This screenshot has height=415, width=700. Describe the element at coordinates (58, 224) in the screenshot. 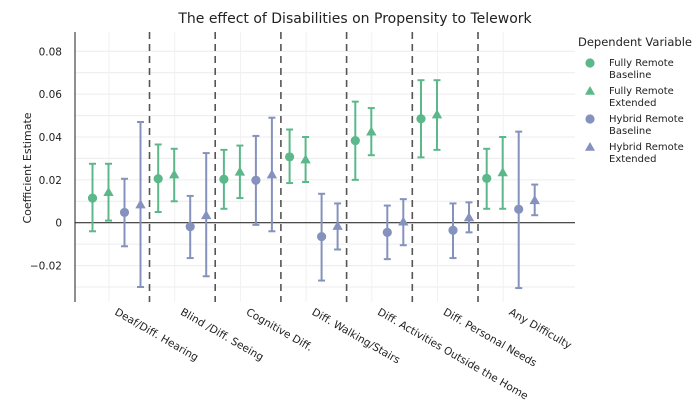

I see `y-tick-label: 0` at that location.